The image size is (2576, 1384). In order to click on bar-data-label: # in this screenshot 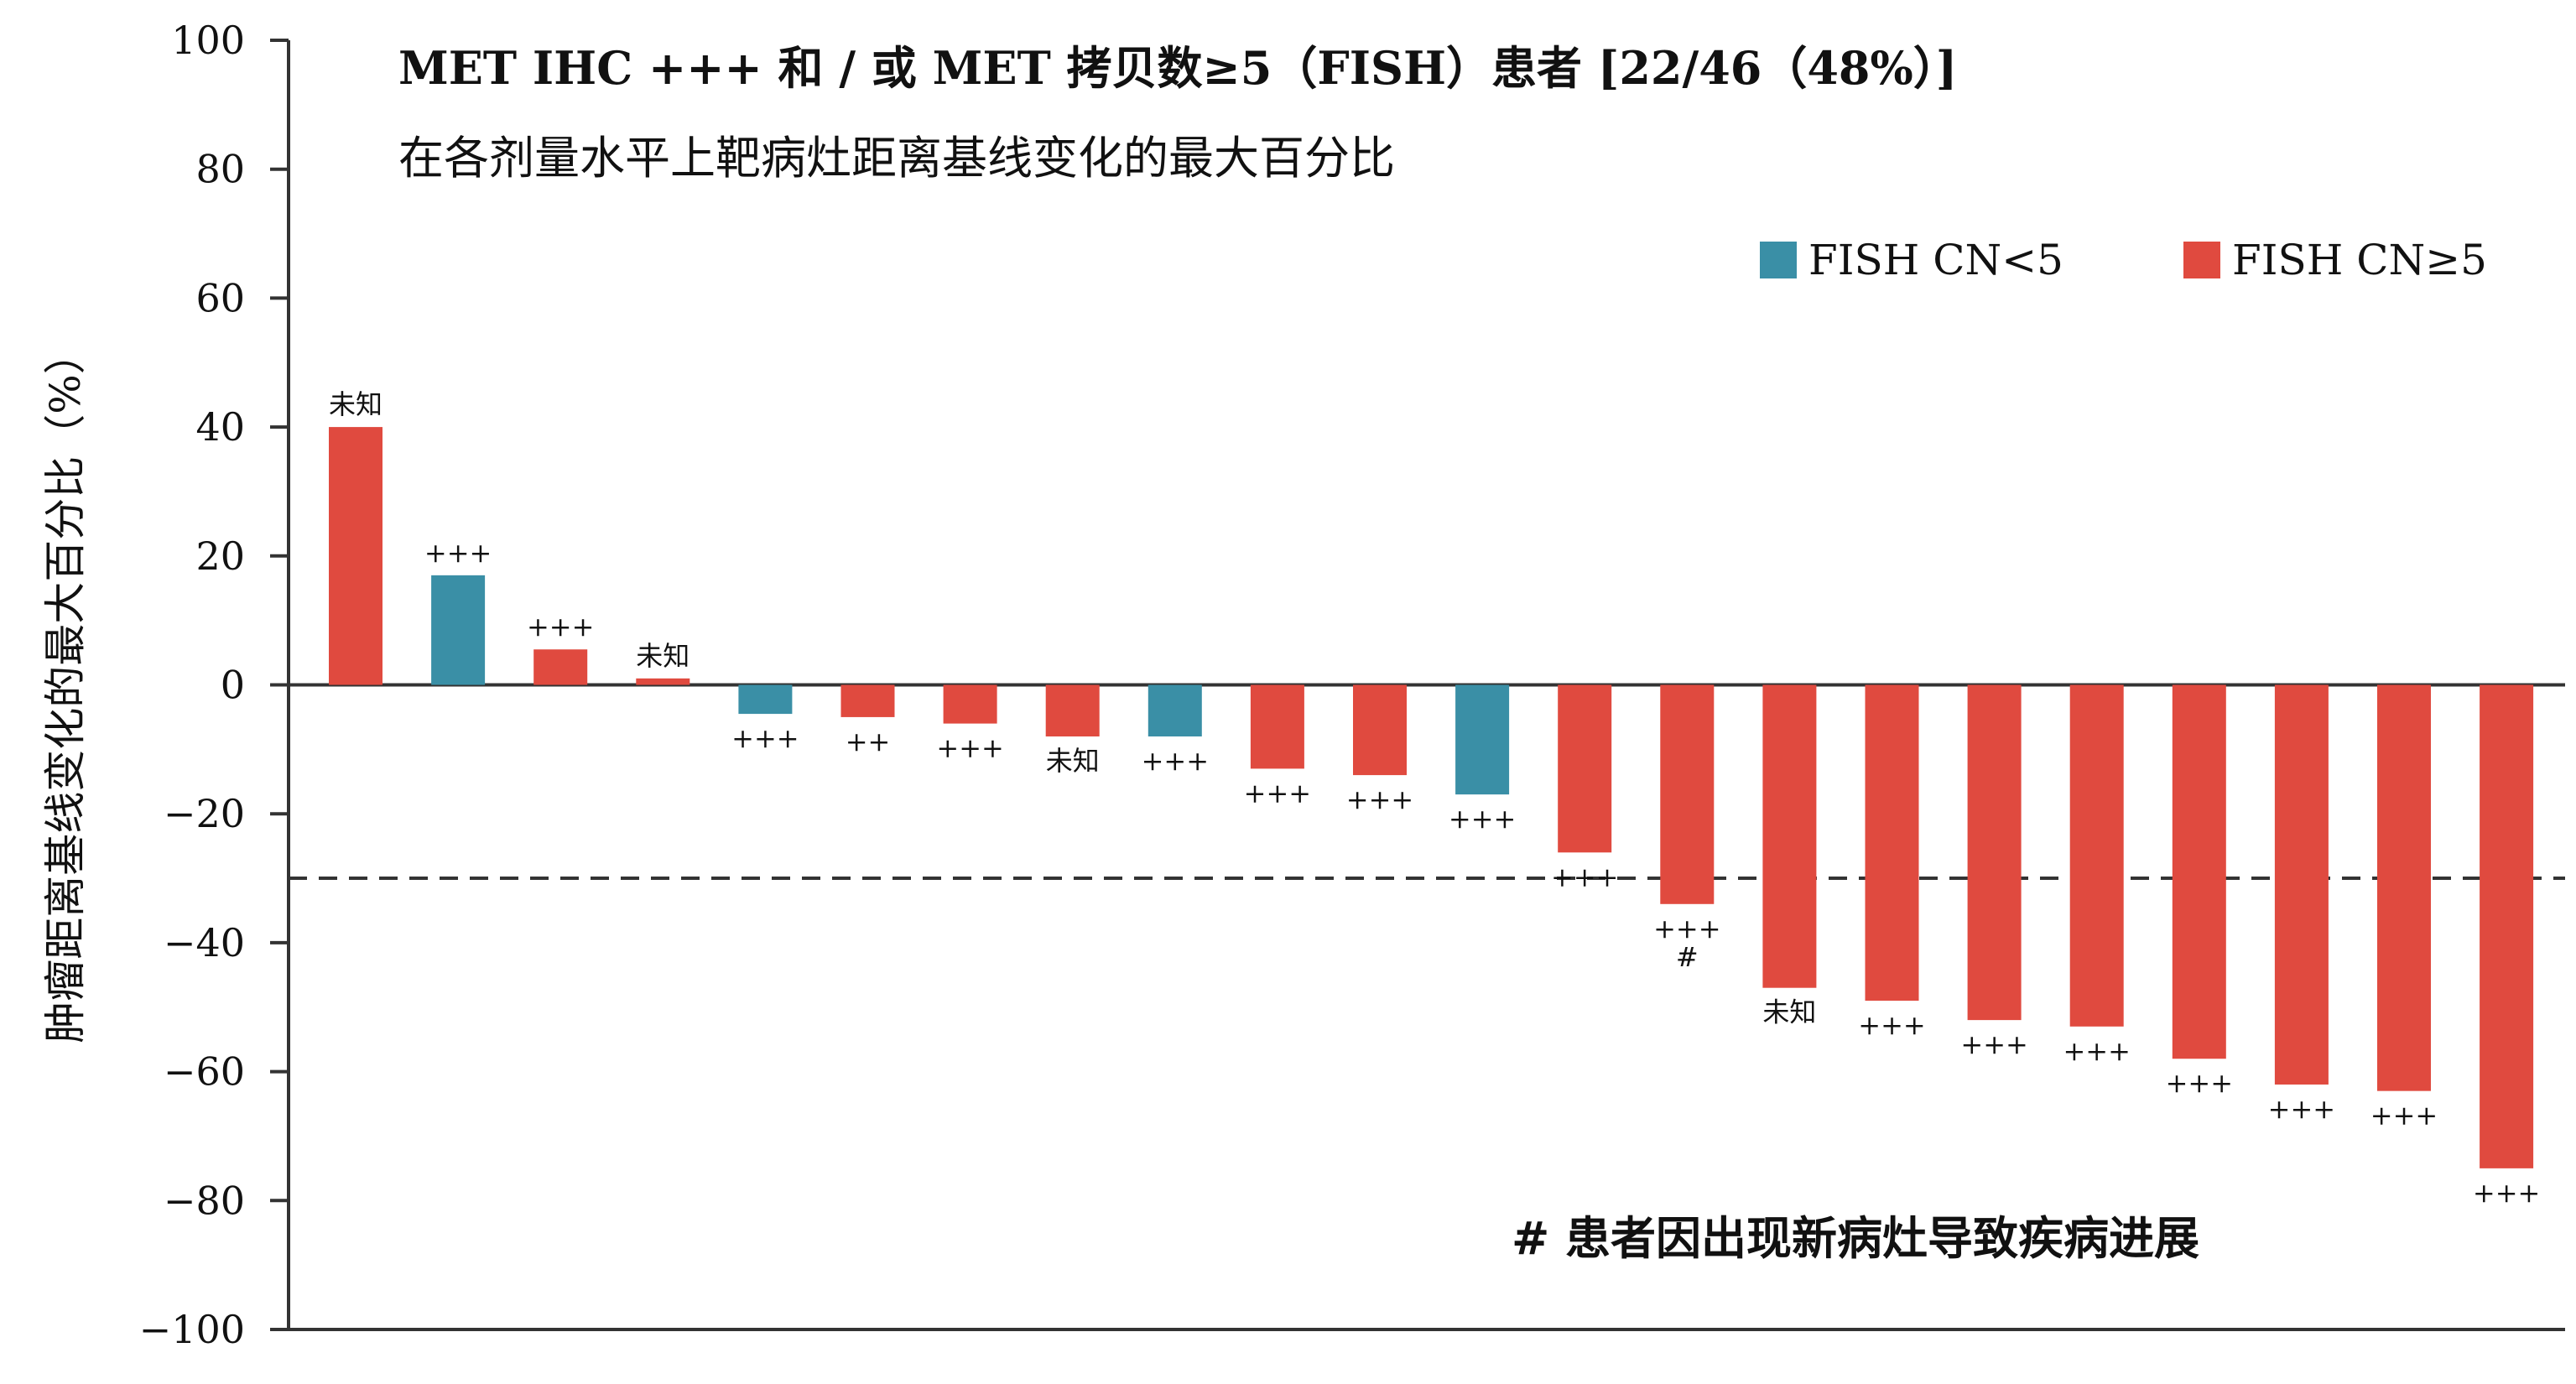, I will do `click(1687, 957)`.